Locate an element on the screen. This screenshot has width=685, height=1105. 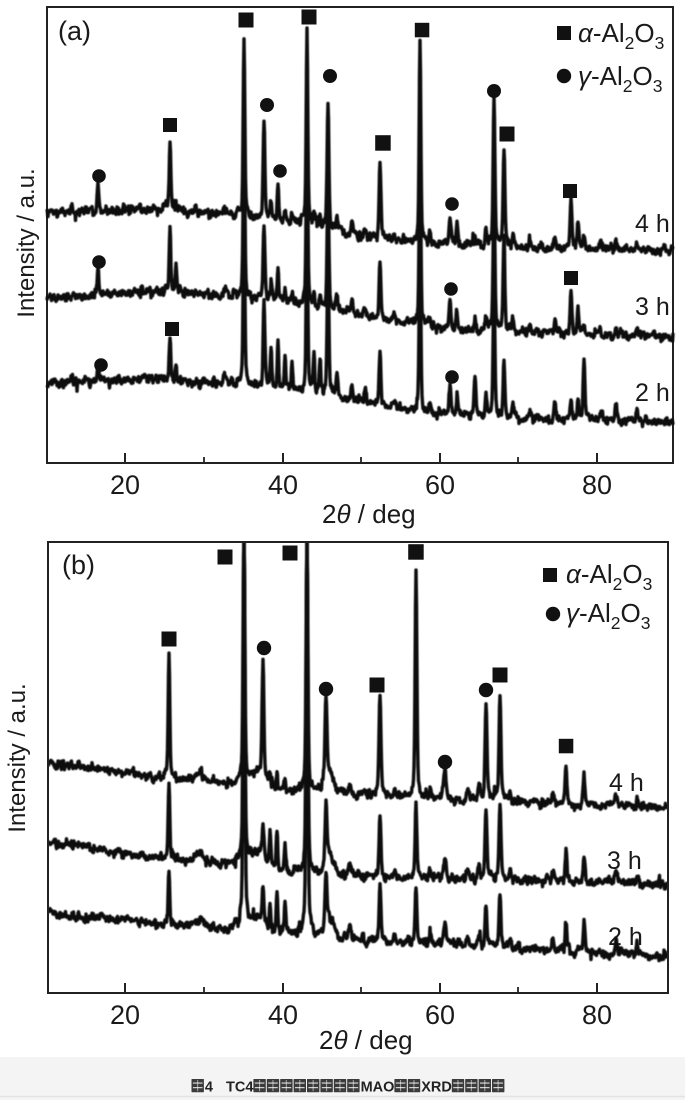
svg-text: XRD is located at coordinates (436, 1087).